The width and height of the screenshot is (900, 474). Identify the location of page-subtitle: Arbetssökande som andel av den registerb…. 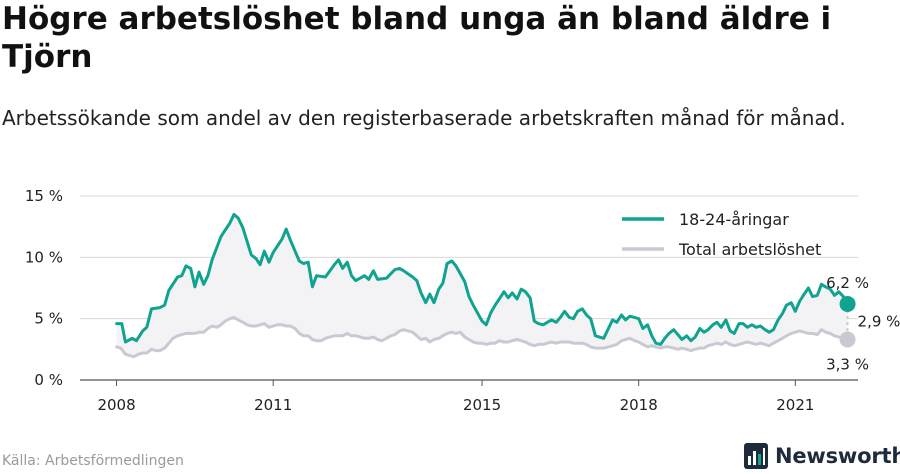
(424, 118).